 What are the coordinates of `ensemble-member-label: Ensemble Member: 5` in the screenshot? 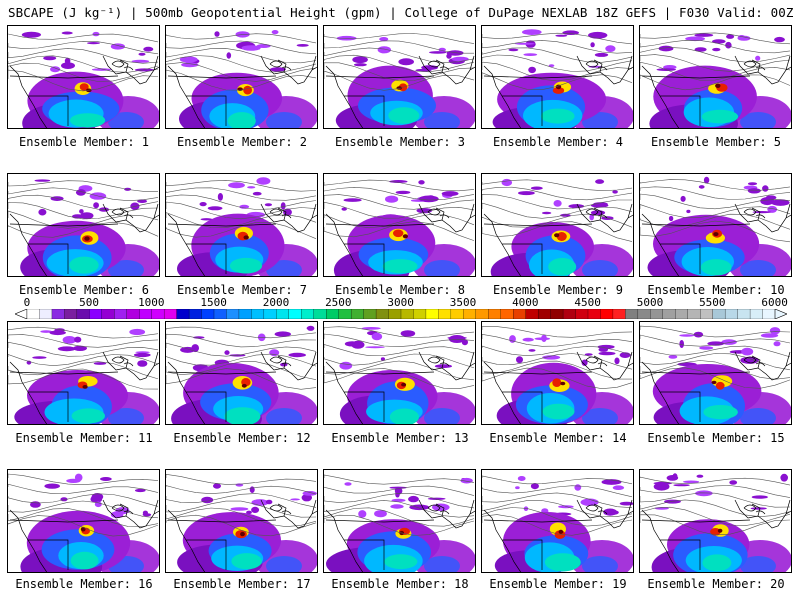 It's located at (716, 142).